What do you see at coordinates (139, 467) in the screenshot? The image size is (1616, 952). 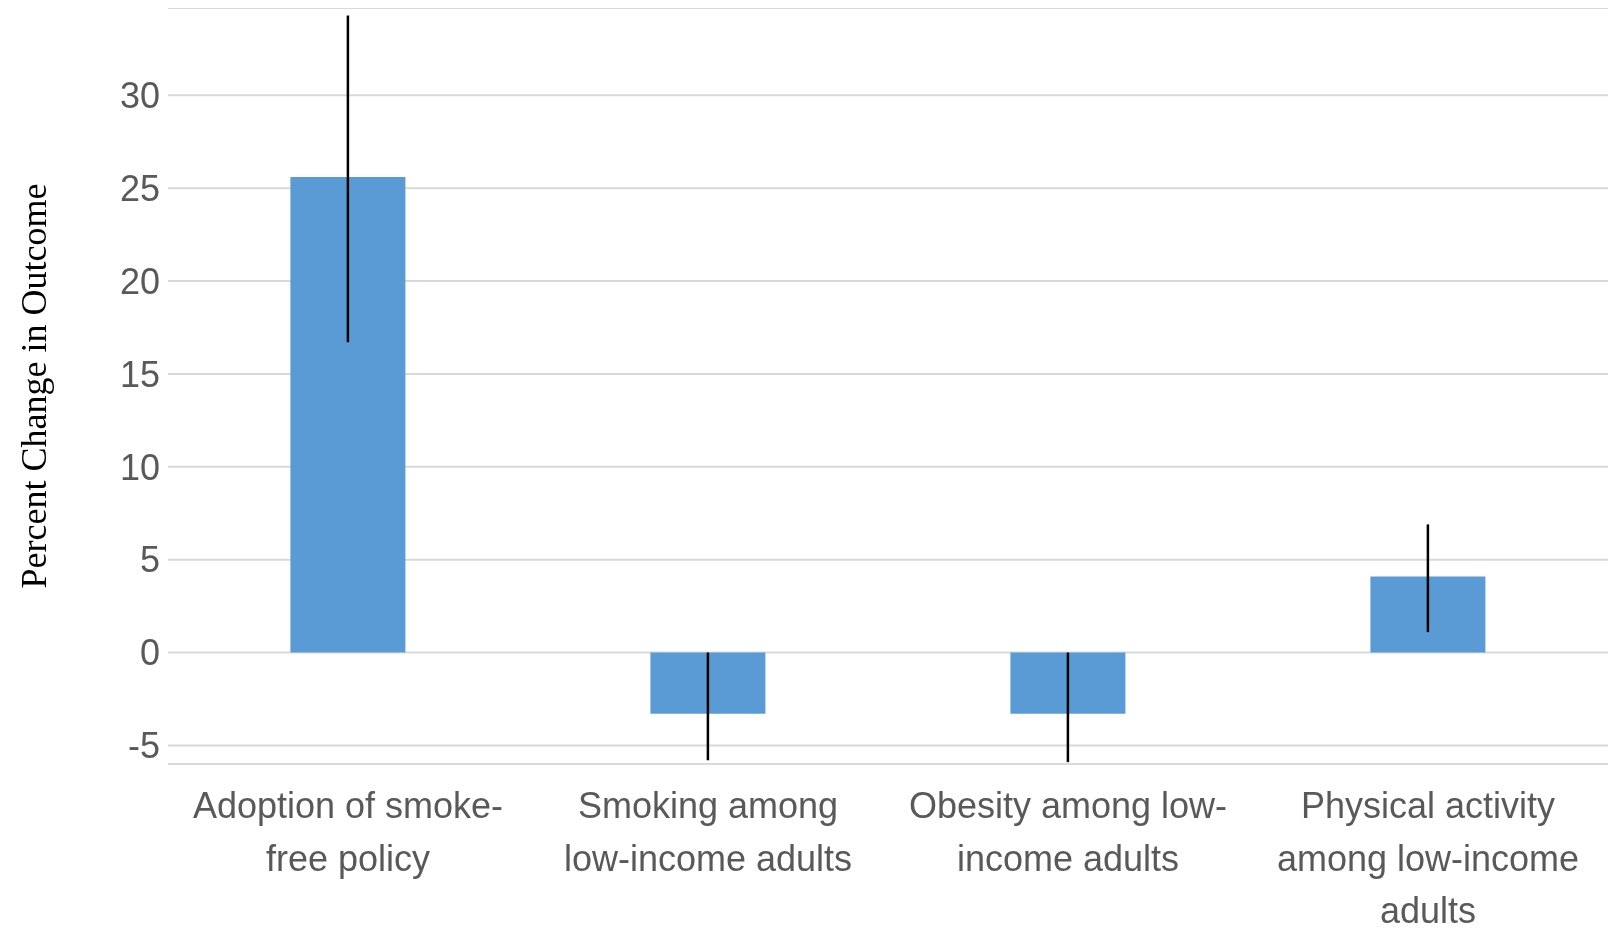 I see `y-tick-label: 10` at bounding box center [139, 467].